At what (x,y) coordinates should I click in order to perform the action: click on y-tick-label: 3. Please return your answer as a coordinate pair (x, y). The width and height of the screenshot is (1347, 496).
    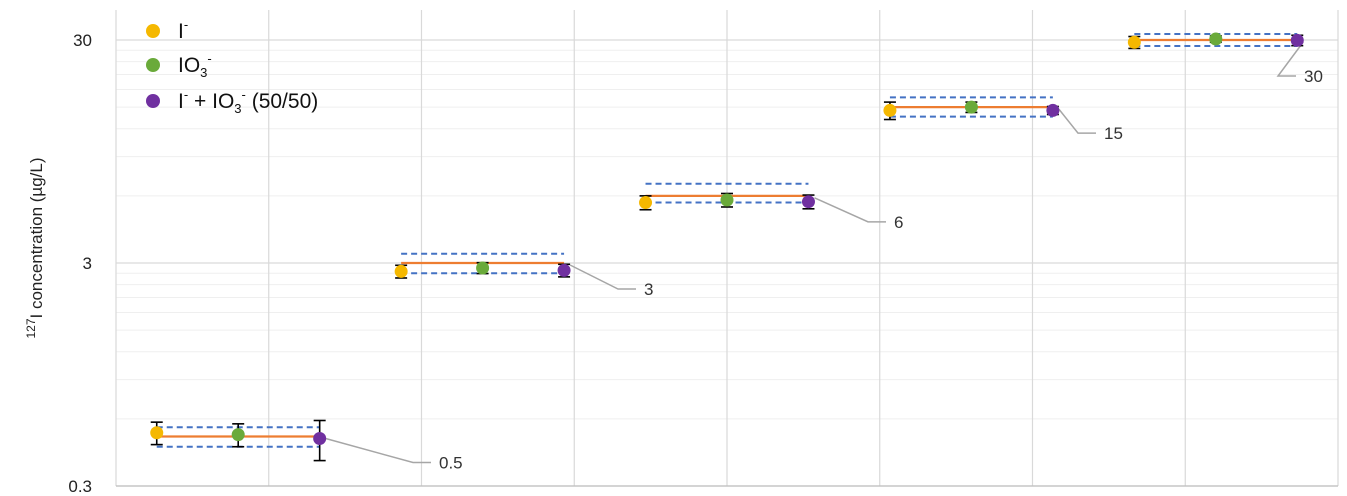
    Looking at the image, I should click on (87, 263).